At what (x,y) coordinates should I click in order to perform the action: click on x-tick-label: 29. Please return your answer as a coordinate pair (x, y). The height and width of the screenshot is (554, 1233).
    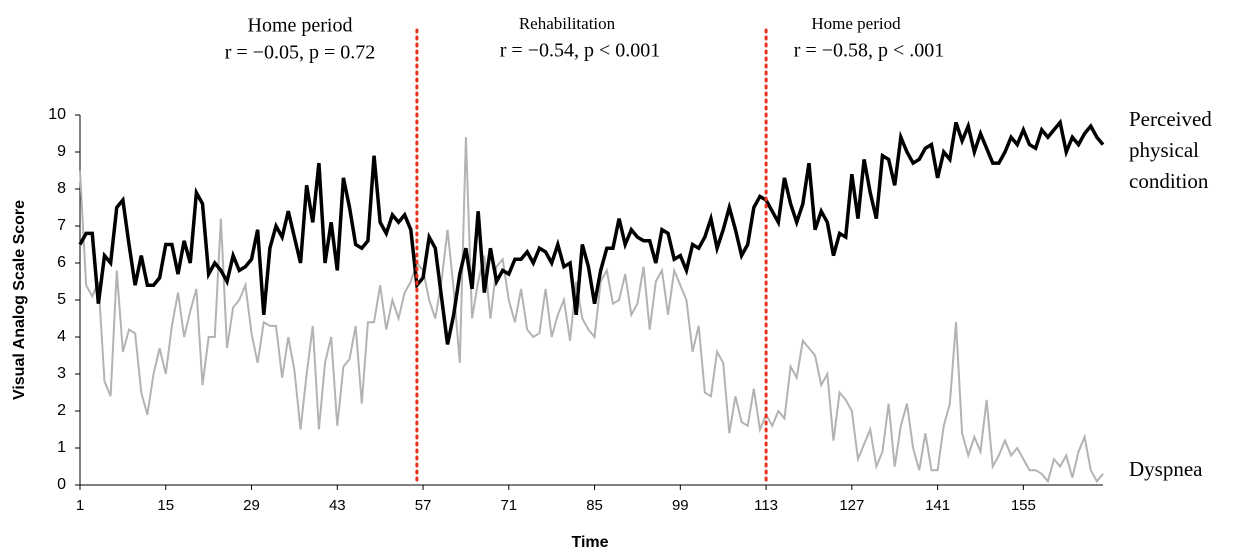
    Looking at the image, I should click on (251, 505).